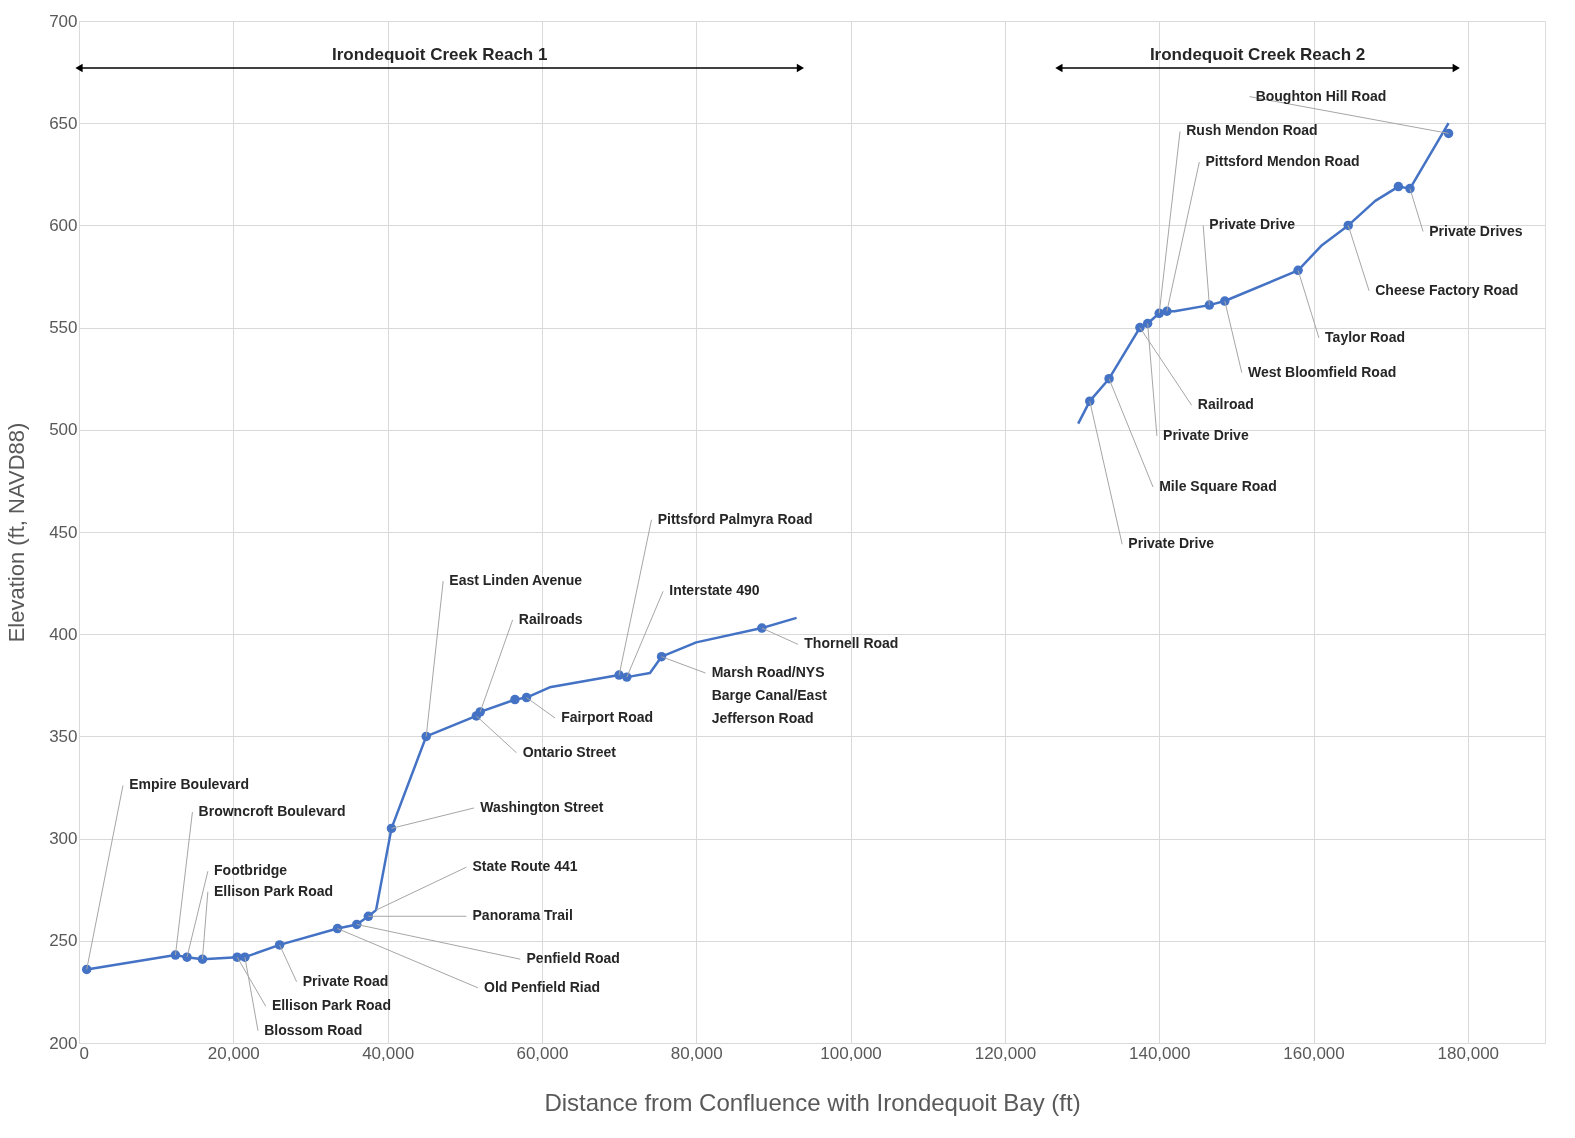  Describe the element at coordinates (388, 1053) in the screenshot. I see `x-tick-label: 40,000` at that location.